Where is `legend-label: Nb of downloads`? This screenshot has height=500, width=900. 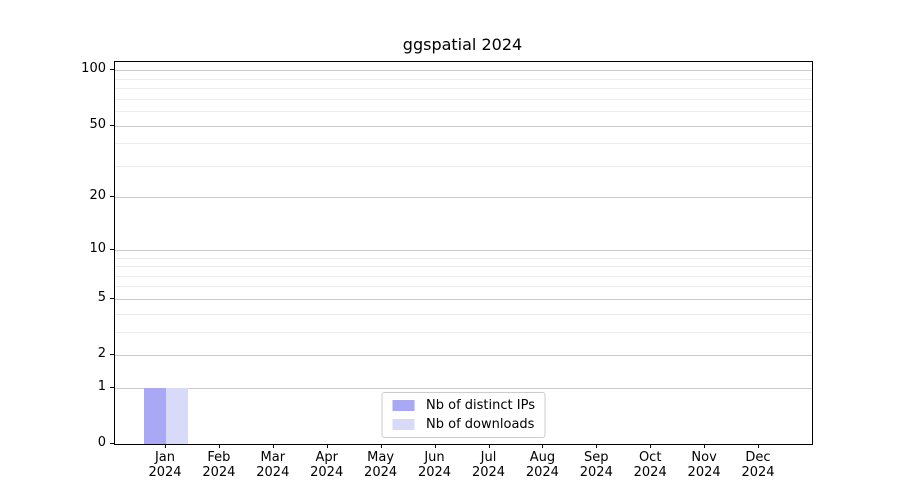
legend-label: Nb of downloads is located at coordinates (480, 424).